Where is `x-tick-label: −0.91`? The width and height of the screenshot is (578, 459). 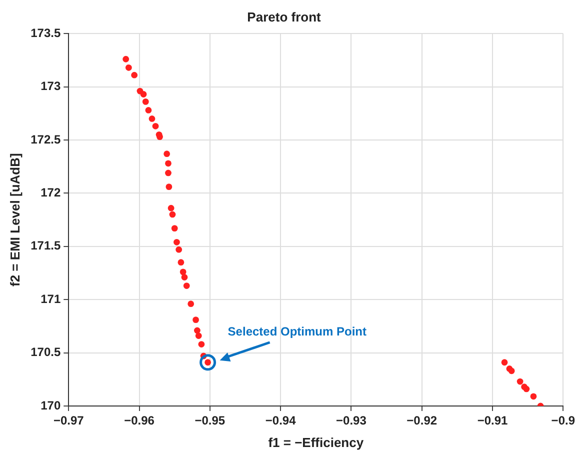
x-tick-label: −0.91 is located at coordinates (492, 421).